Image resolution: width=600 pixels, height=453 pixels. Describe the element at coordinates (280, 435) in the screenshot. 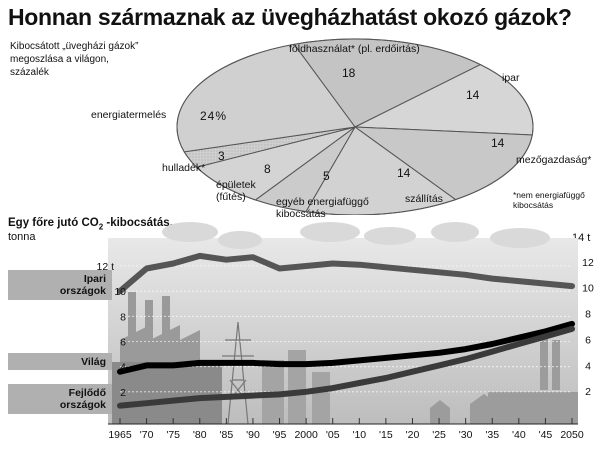

I see `x-tick-label: '95` at that location.